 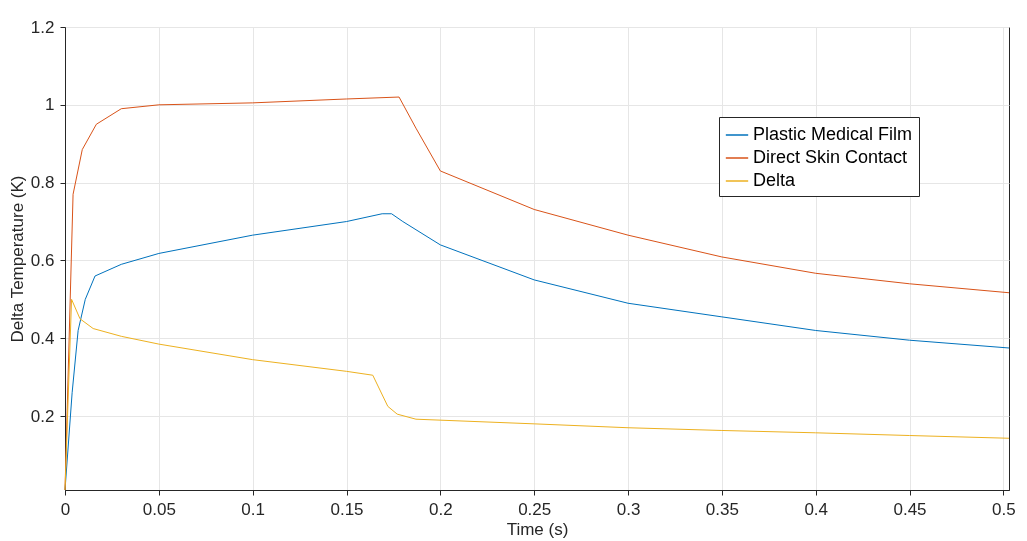 I want to click on x-tick-label: 0.15, so click(x=347, y=509).